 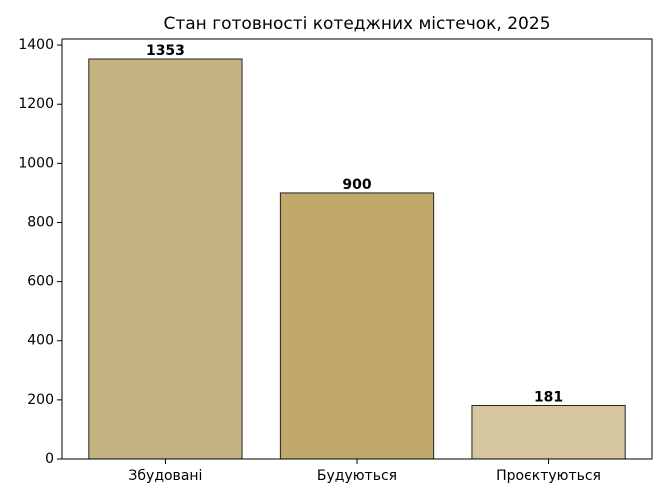 What do you see at coordinates (40, 341) in the screenshot?
I see `y-tick-label: 400` at bounding box center [40, 341].